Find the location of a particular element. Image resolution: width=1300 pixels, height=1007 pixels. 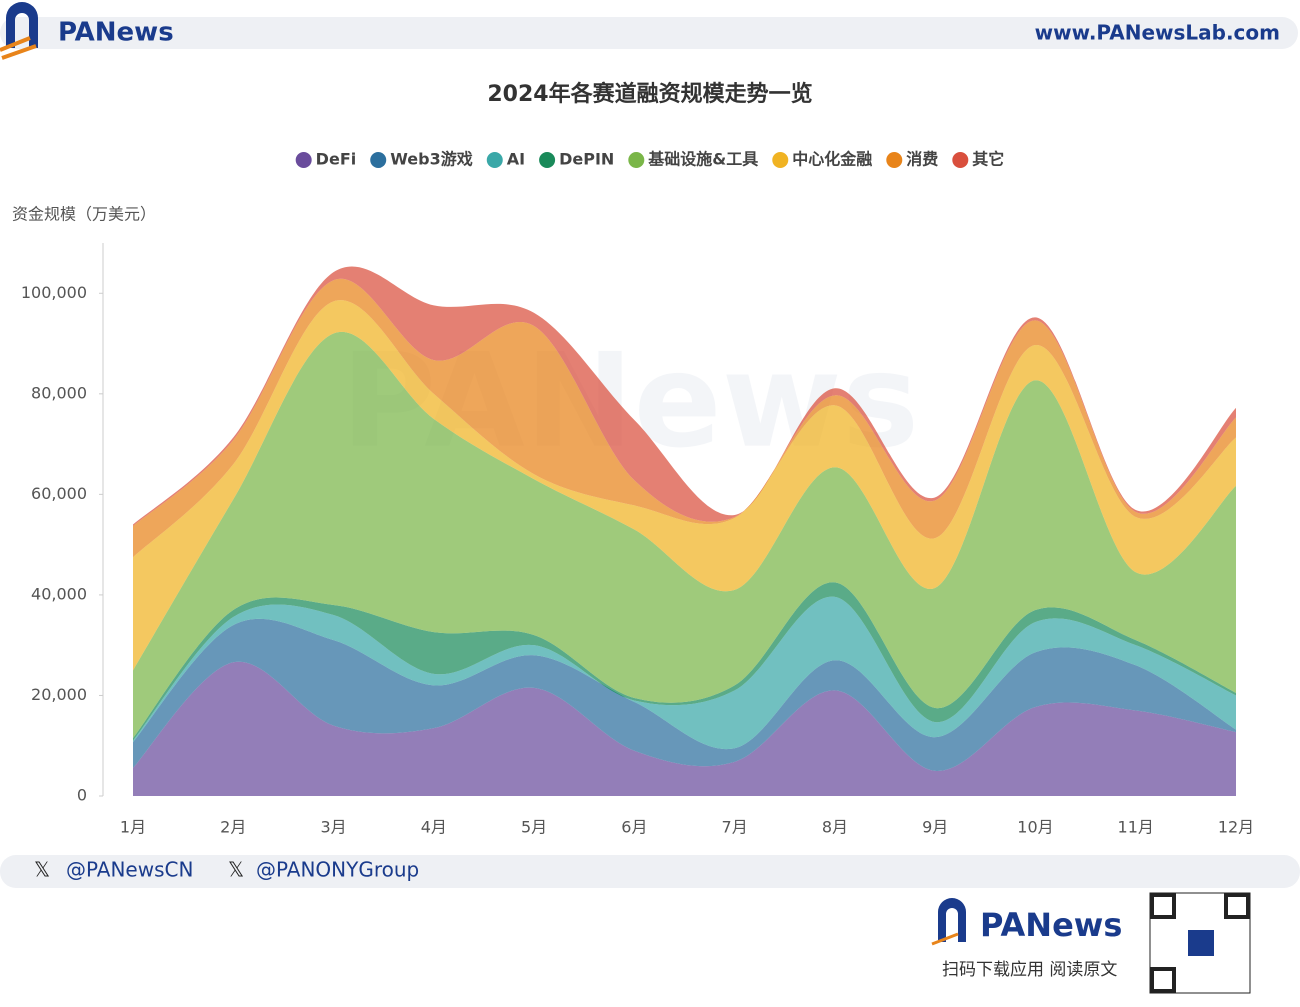

y-tick-label: 100,000 is located at coordinates (54, 292).